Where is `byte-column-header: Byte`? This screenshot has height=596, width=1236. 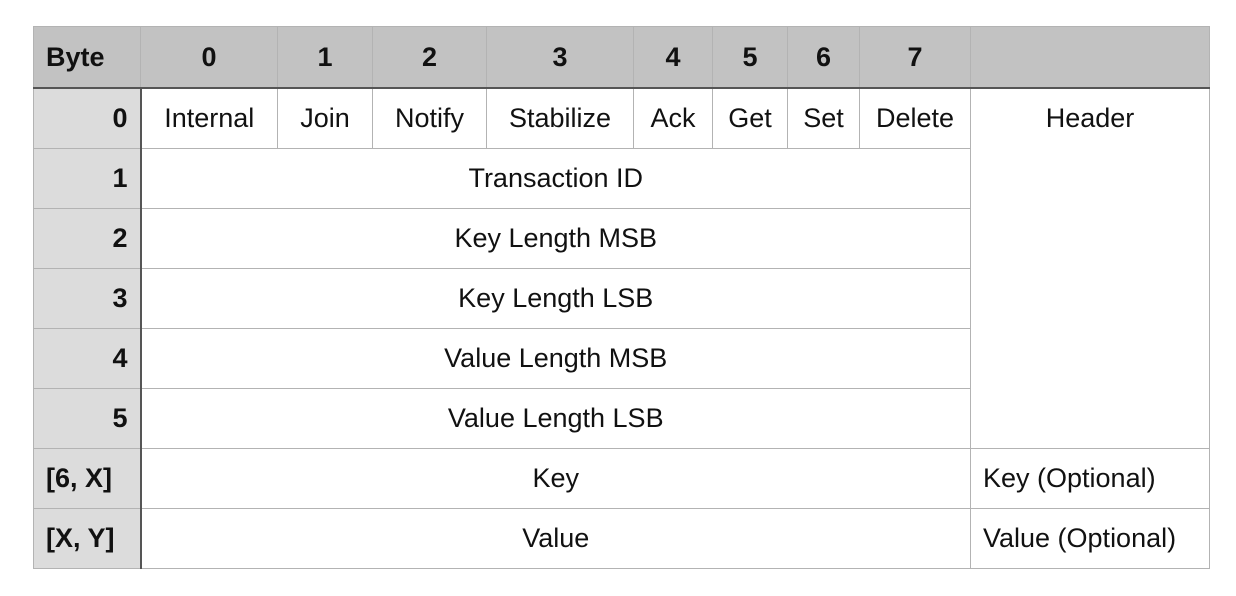
byte-column-header: Byte is located at coordinates (87, 57).